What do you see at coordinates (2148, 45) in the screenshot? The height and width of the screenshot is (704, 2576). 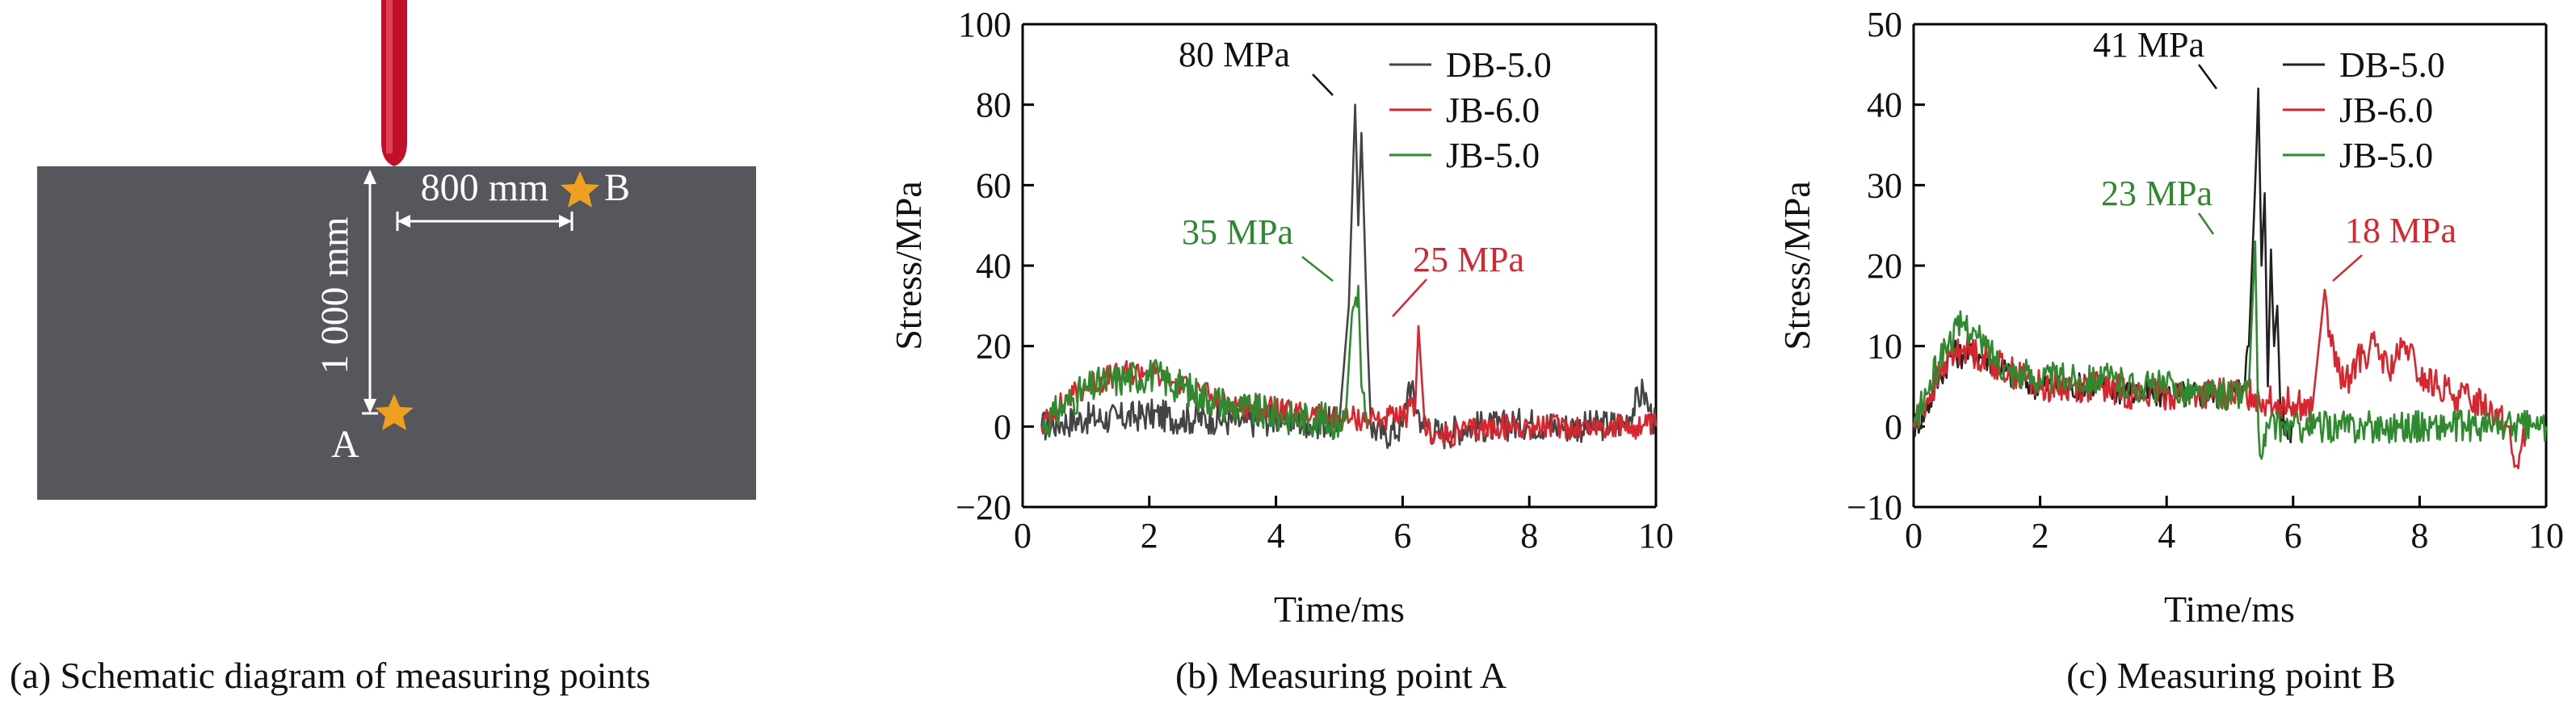 I see `peak-annotation: 41 MPa` at bounding box center [2148, 45].